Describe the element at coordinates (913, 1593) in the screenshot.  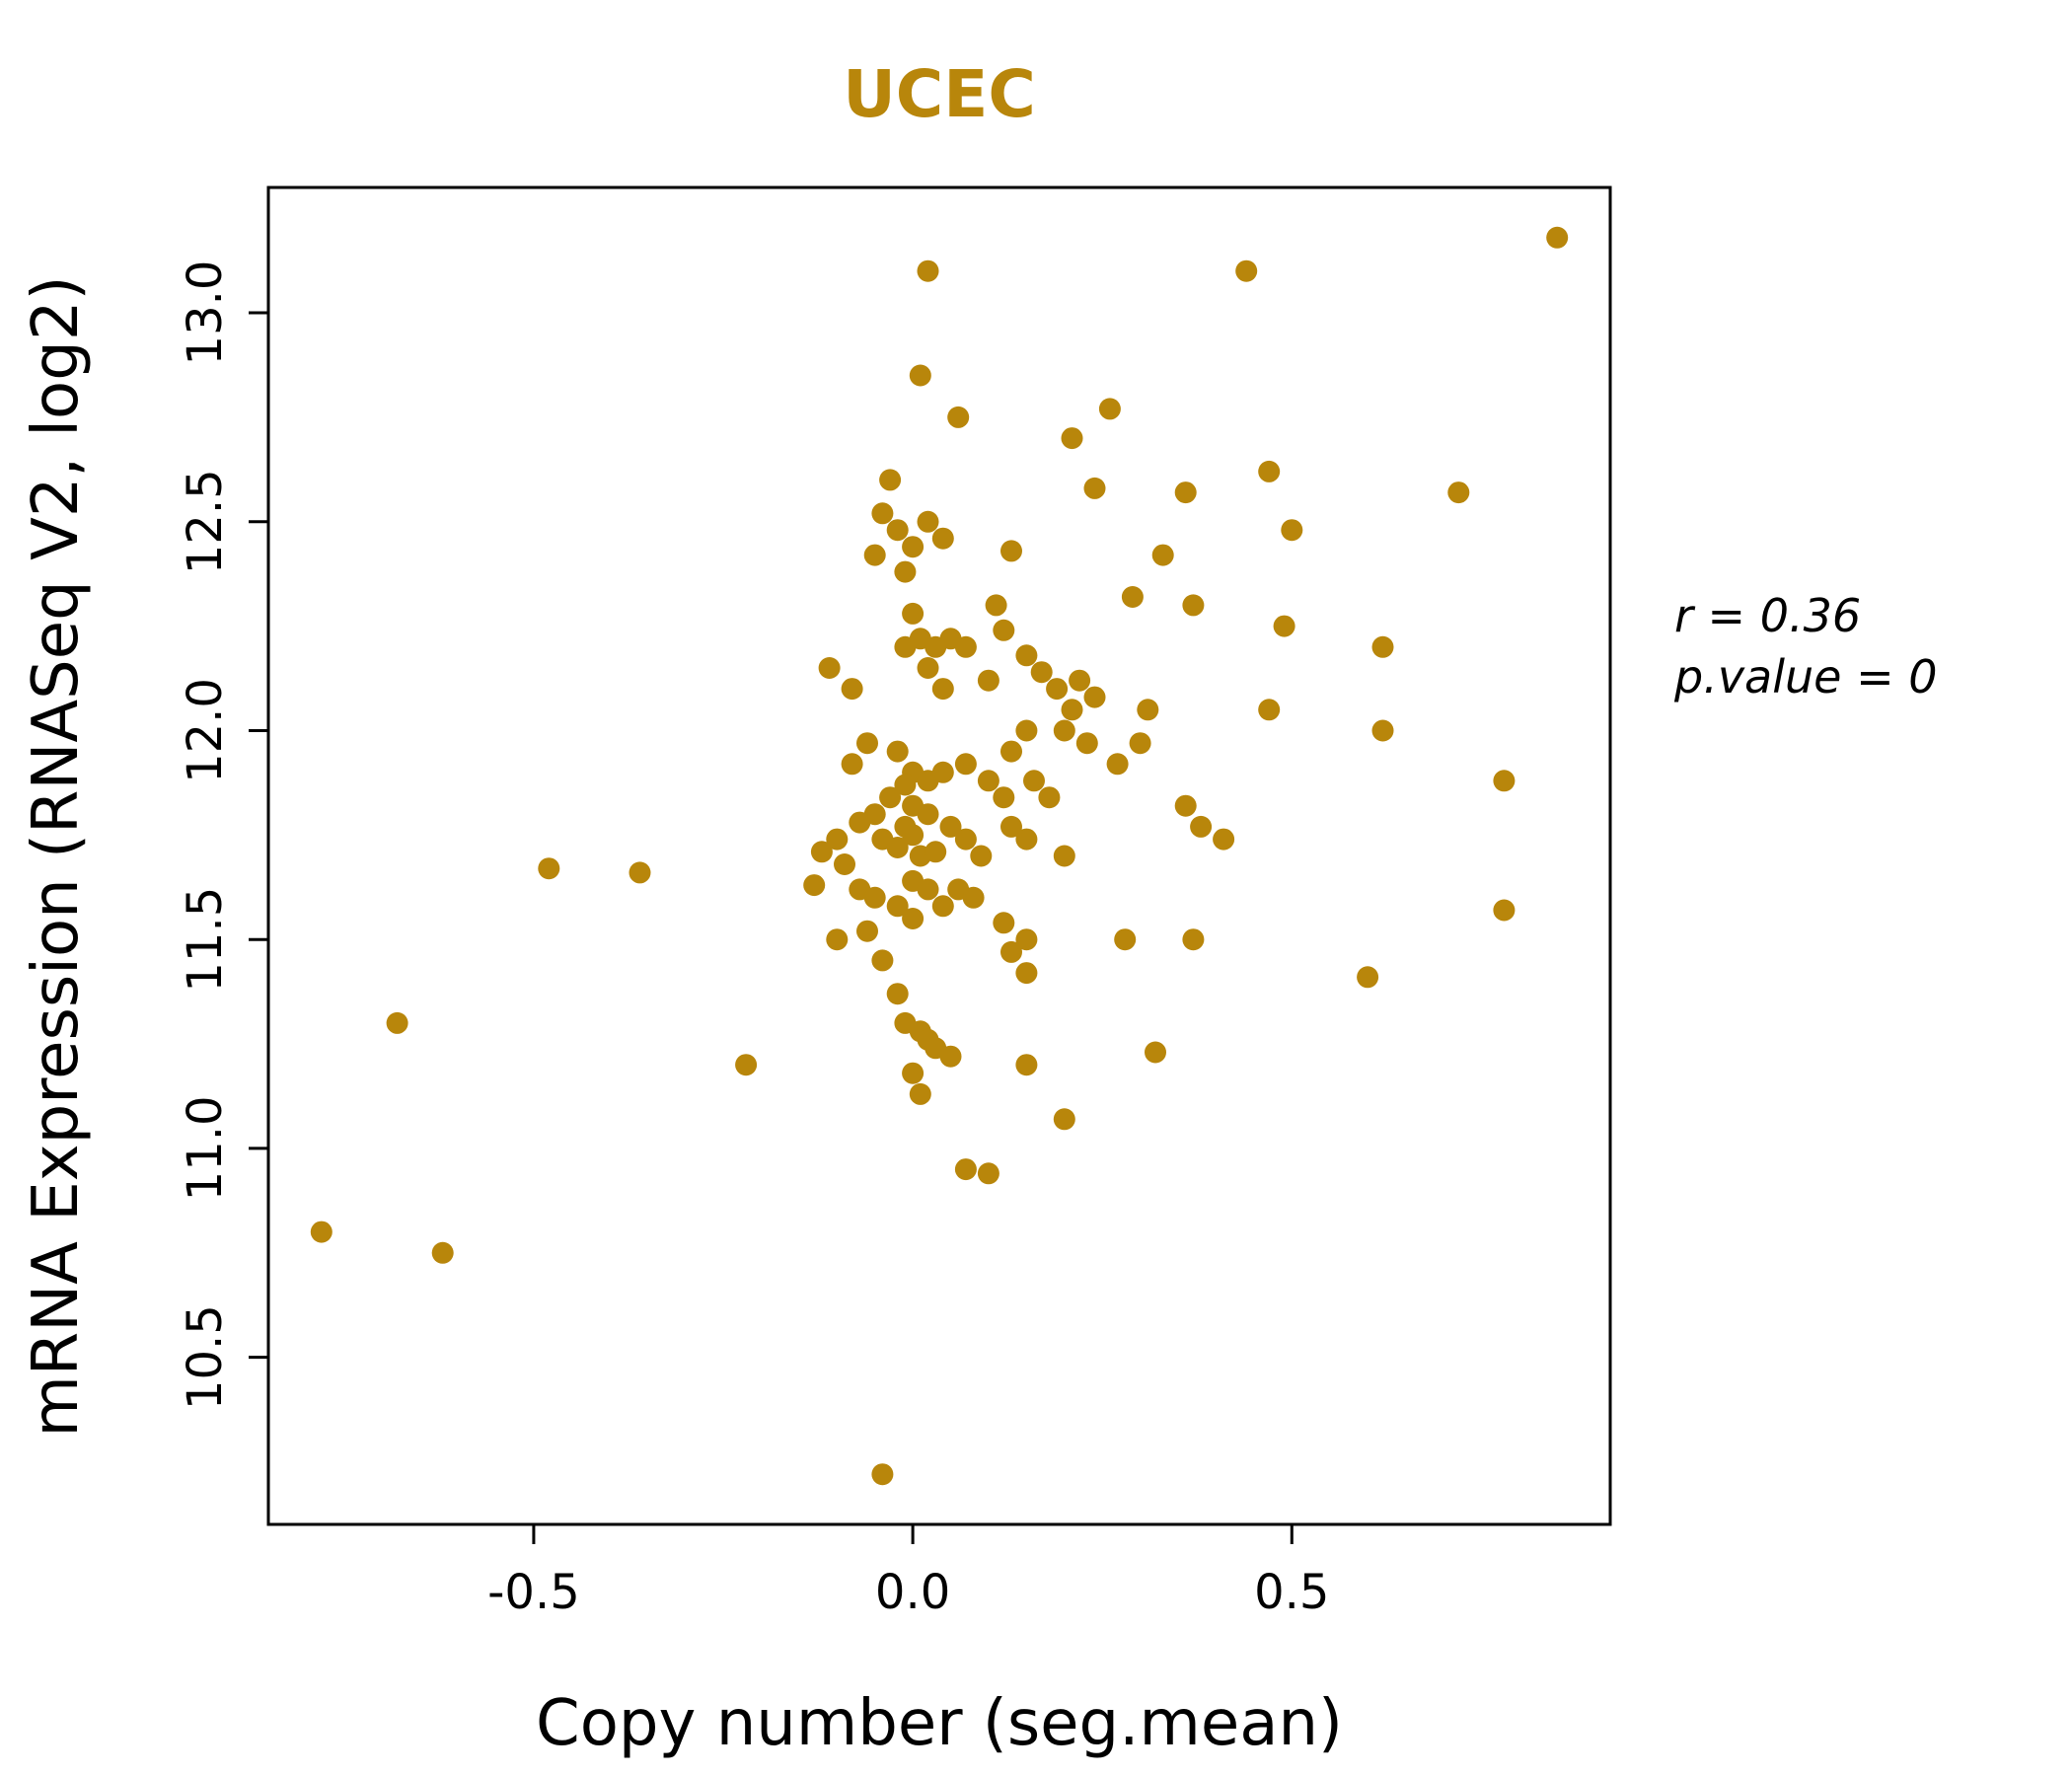
I see `x-tick-label: 0.0` at that location.